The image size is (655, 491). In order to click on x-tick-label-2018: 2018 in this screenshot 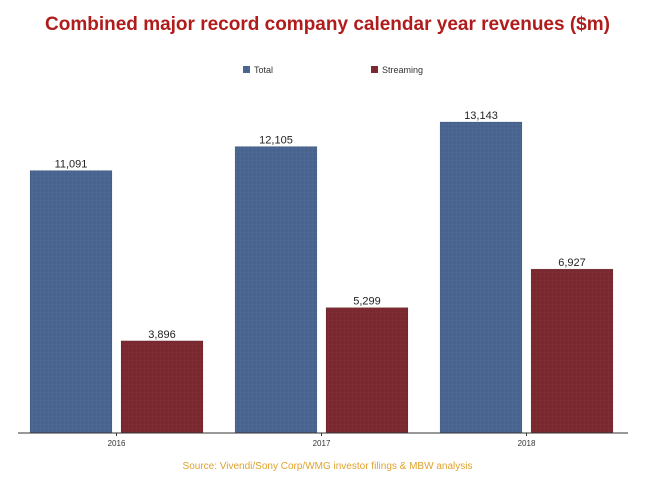, I will do `click(527, 443)`.